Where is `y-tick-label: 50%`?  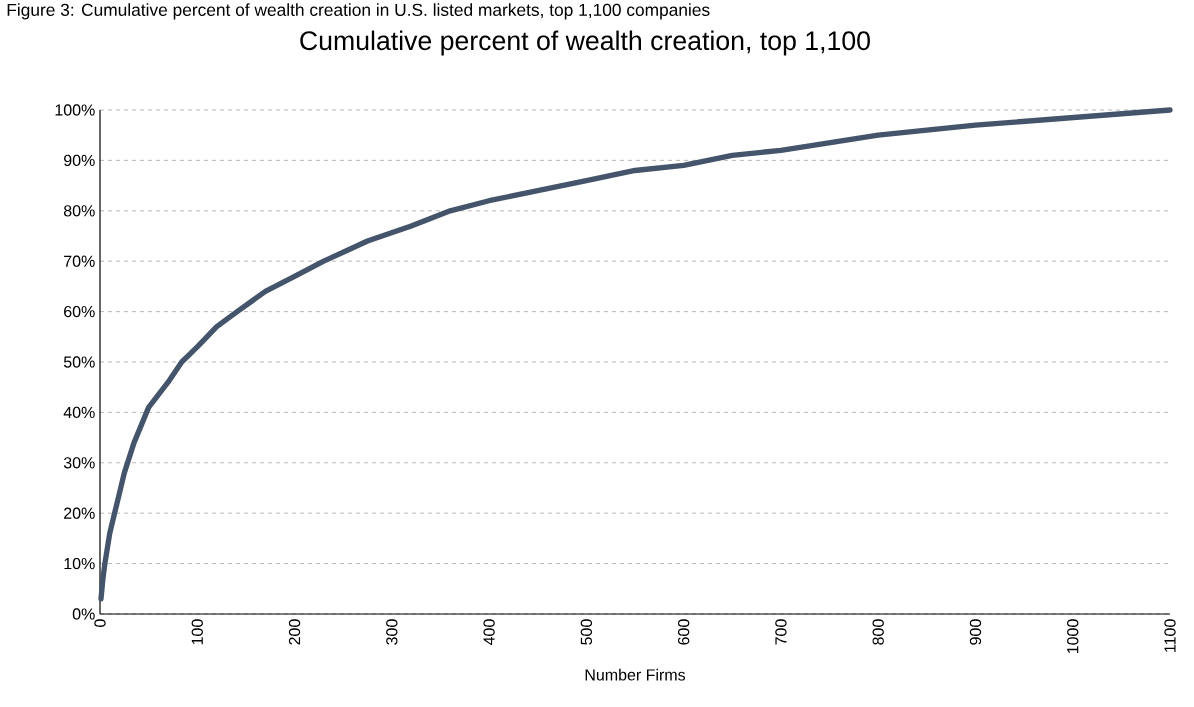
y-tick-label: 50% is located at coordinates (79, 362).